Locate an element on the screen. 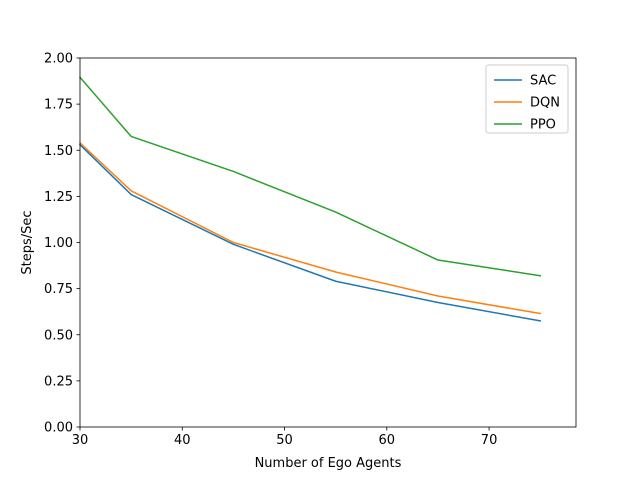  legend-box is located at coordinates (527, 99).